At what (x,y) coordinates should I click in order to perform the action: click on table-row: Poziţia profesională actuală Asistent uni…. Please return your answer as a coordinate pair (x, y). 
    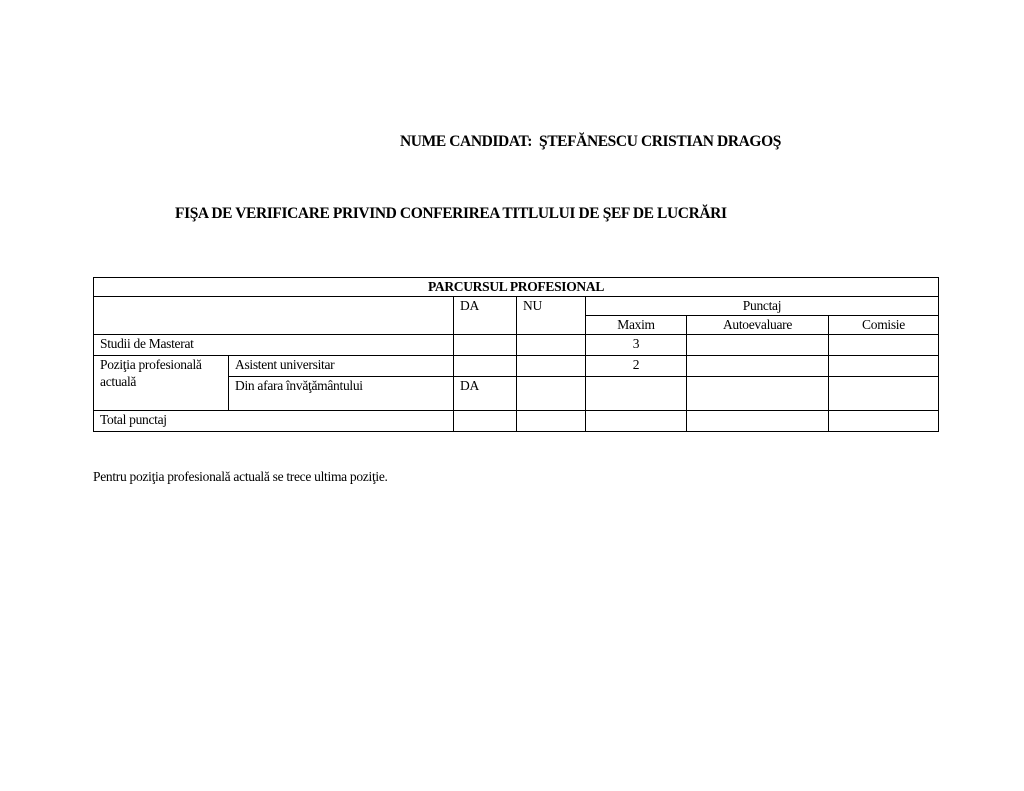
    Looking at the image, I should click on (516, 383).